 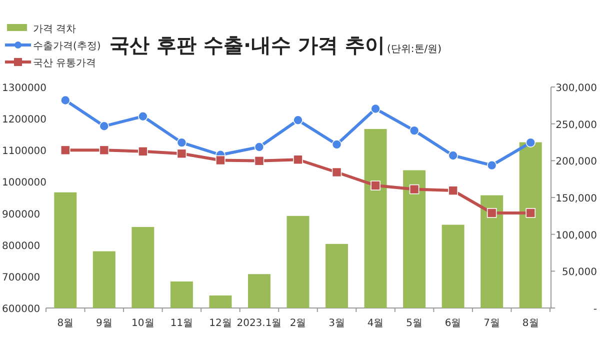 What do you see at coordinates (54, 29) in the screenshot?
I see `legend-label: 가격 격차` at bounding box center [54, 29].